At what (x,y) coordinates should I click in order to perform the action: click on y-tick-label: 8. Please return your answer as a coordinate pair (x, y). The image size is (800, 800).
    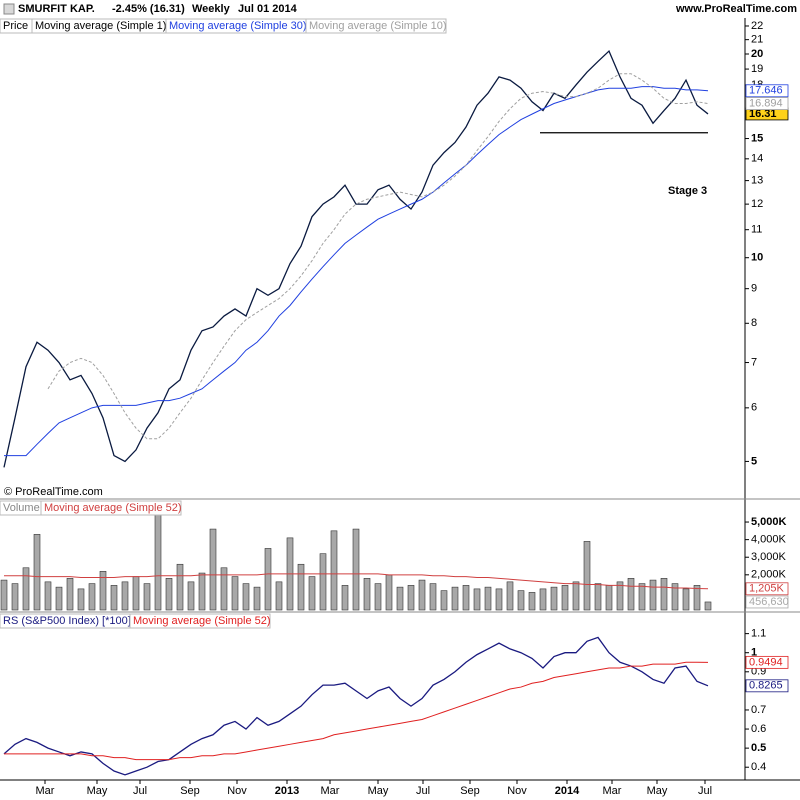
    Looking at the image, I should click on (754, 323).